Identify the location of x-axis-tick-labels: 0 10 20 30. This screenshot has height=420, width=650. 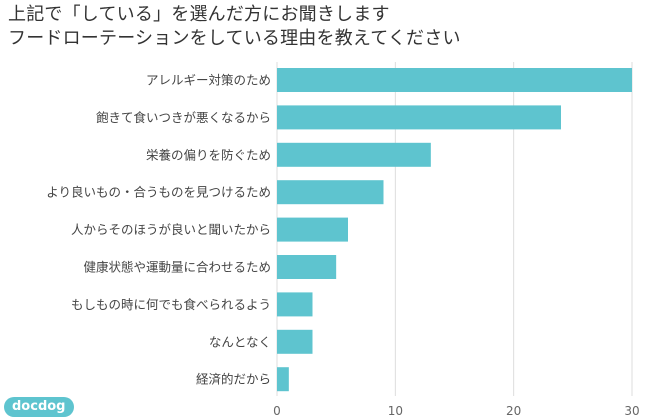
(456, 411).